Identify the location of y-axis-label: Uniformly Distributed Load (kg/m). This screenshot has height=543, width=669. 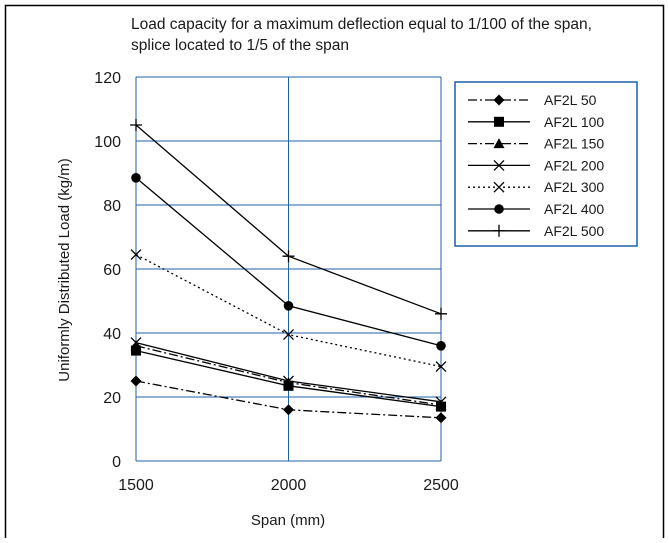
(64, 269).